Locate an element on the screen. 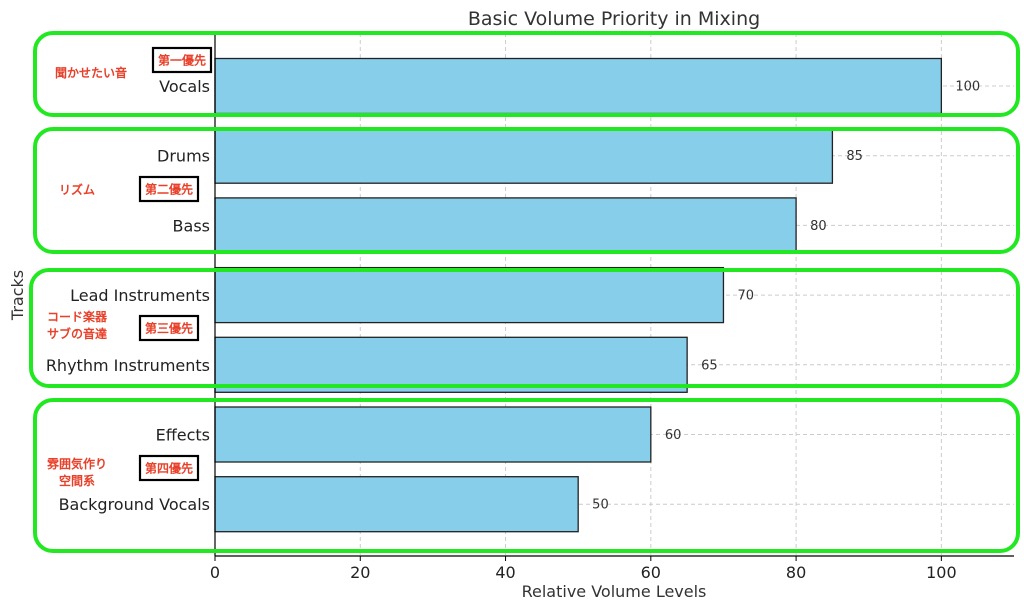  category-label-rhythm-instruments: Rhythm Instruments is located at coordinates (128, 365).